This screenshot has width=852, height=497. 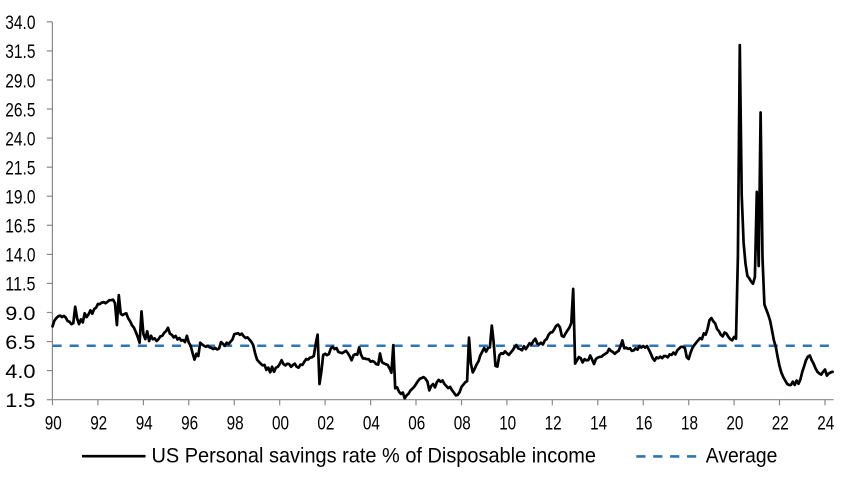 What do you see at coordinates (462, 423) in the screenshot?
I see `svg-text: 08` at bounding box center [462, 423].